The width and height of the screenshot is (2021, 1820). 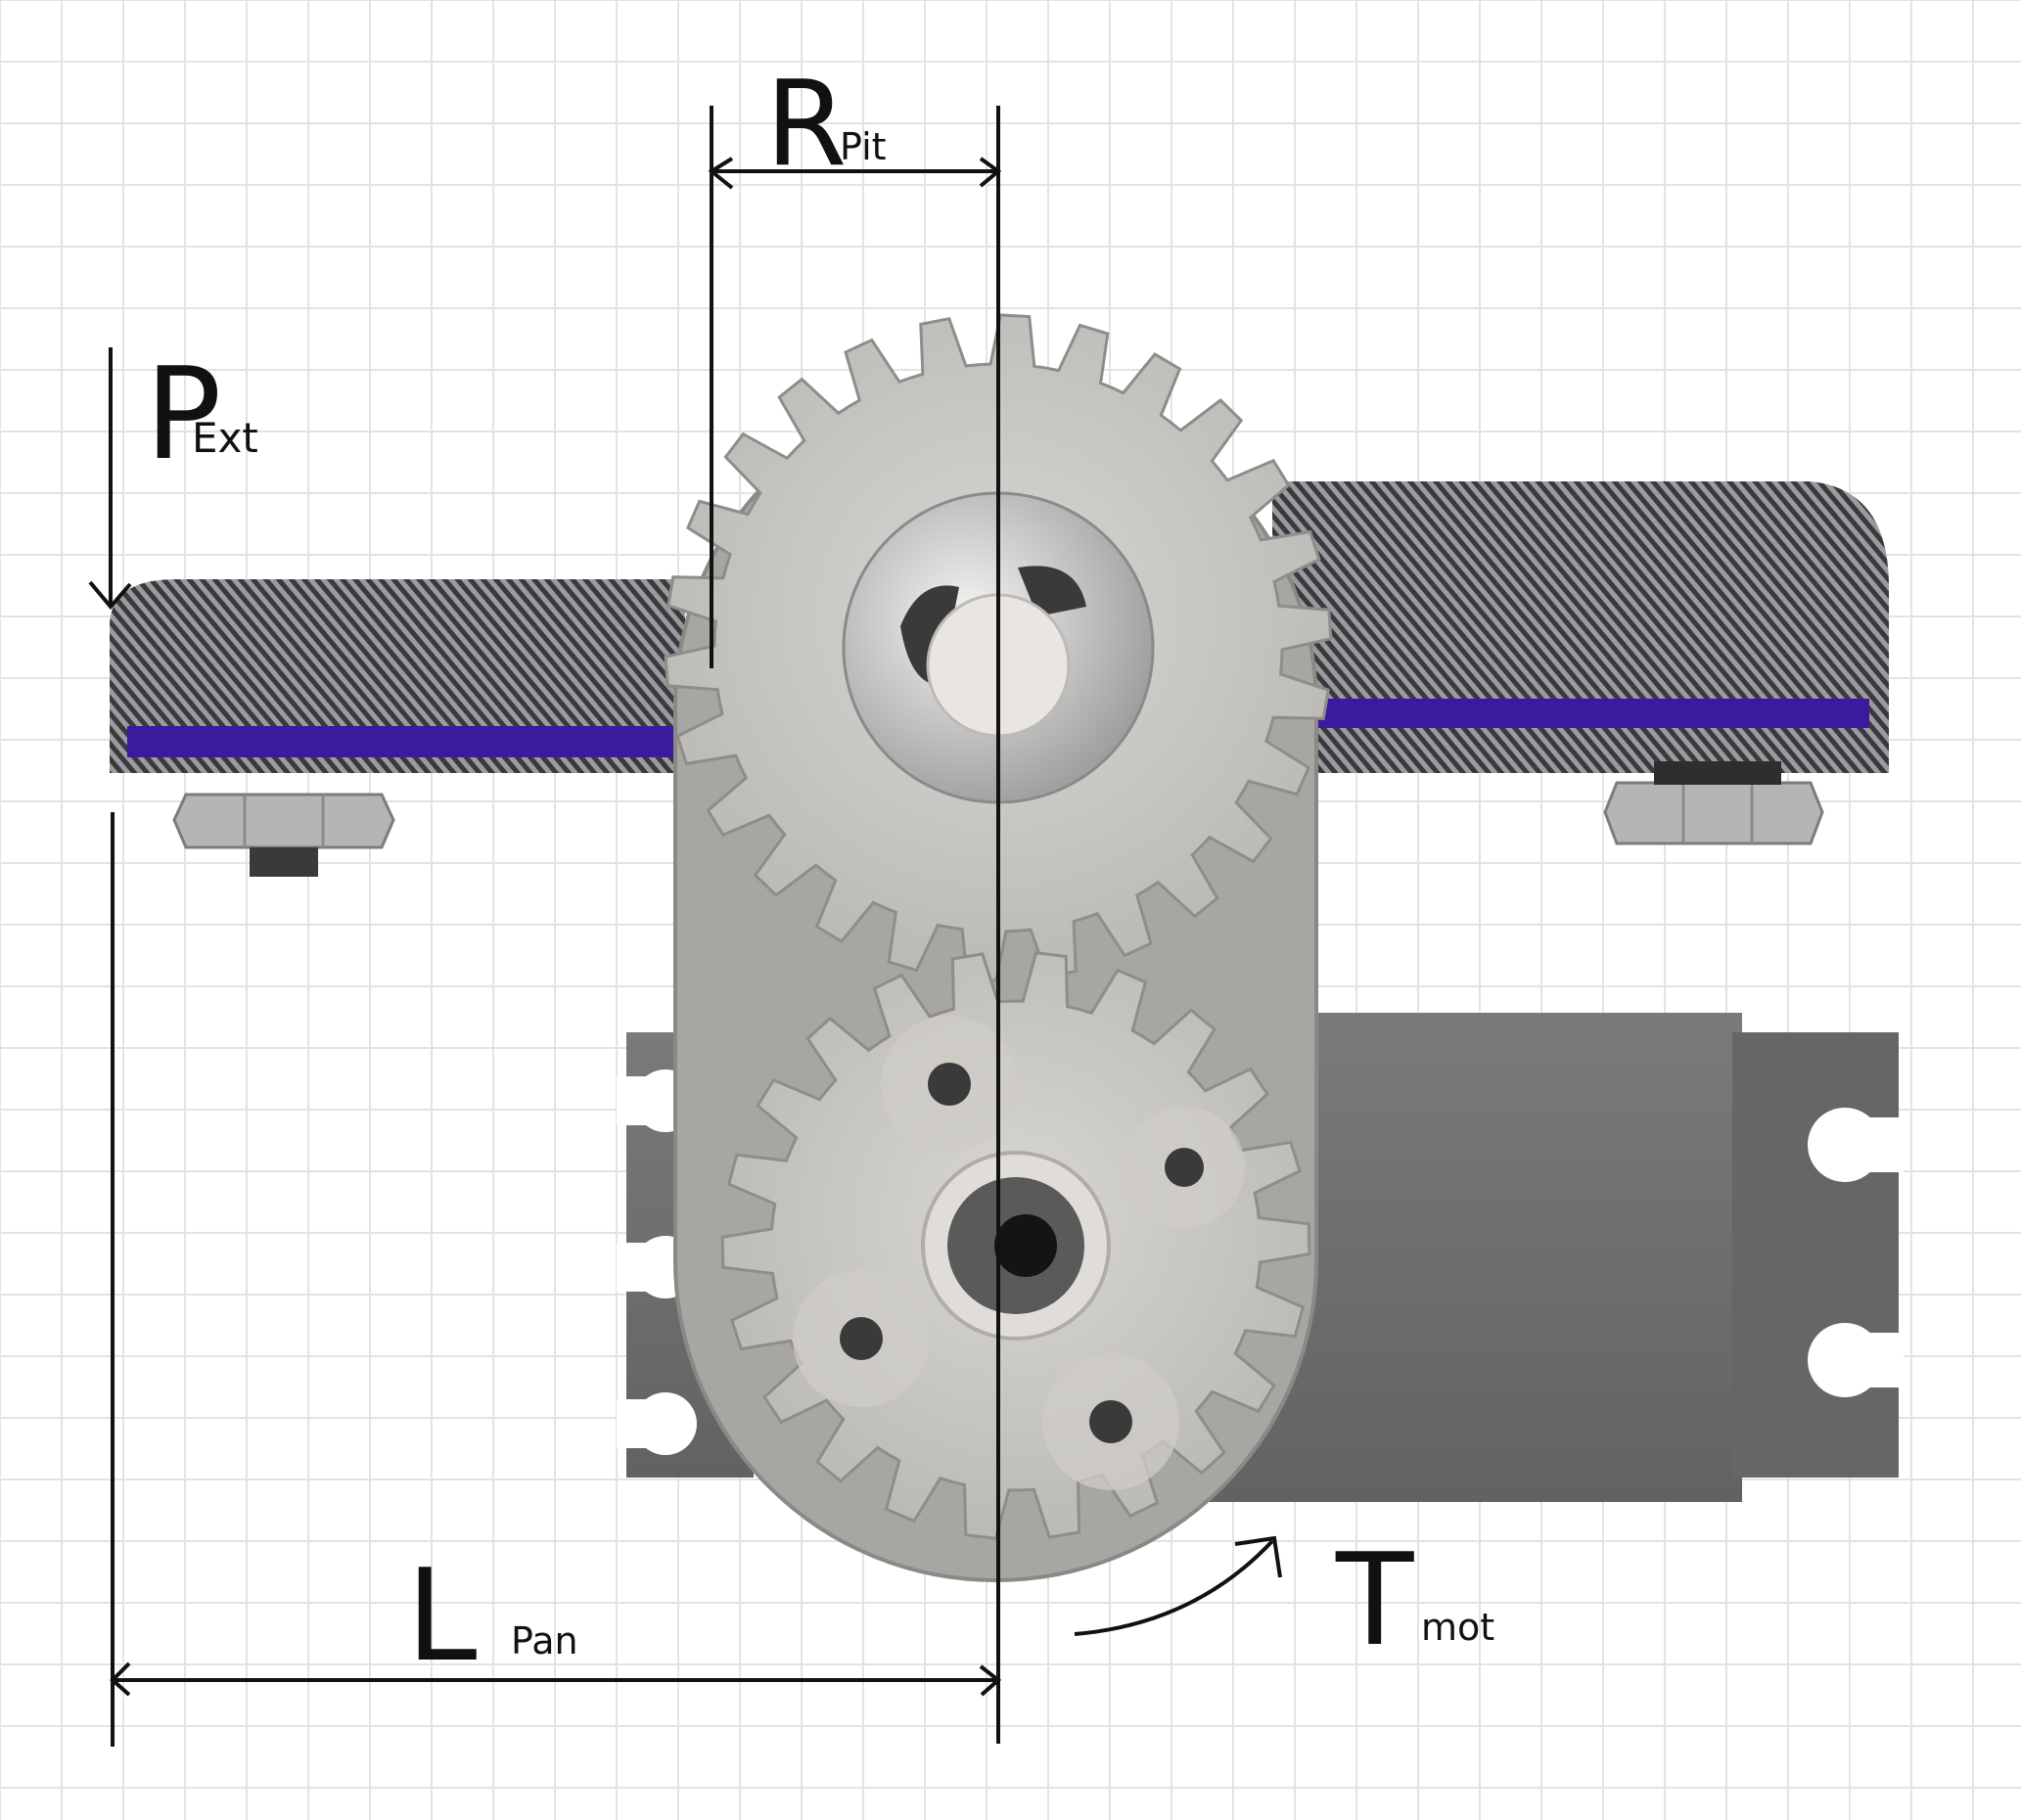 I want to click on t-mot-label: T, so click(x=1374, y=1599).